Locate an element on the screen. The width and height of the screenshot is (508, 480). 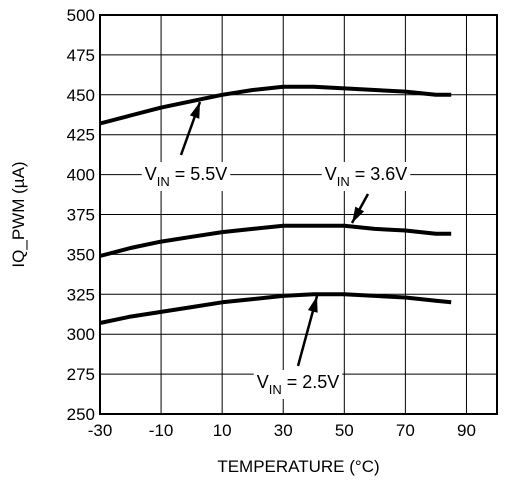
y-tick-label: 250 is located at coordinates (81, 414).